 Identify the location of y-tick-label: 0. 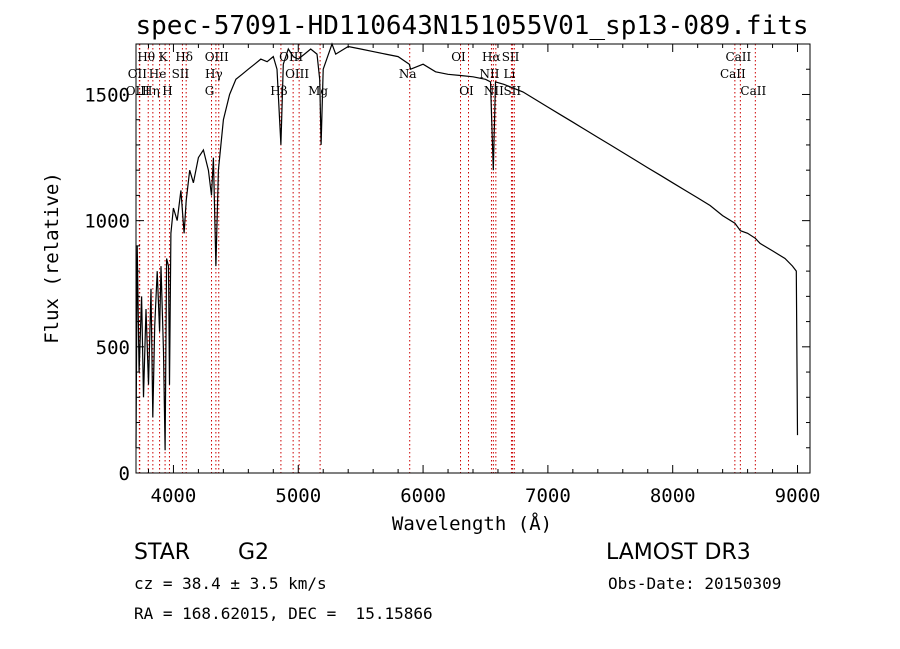
(124, 474).